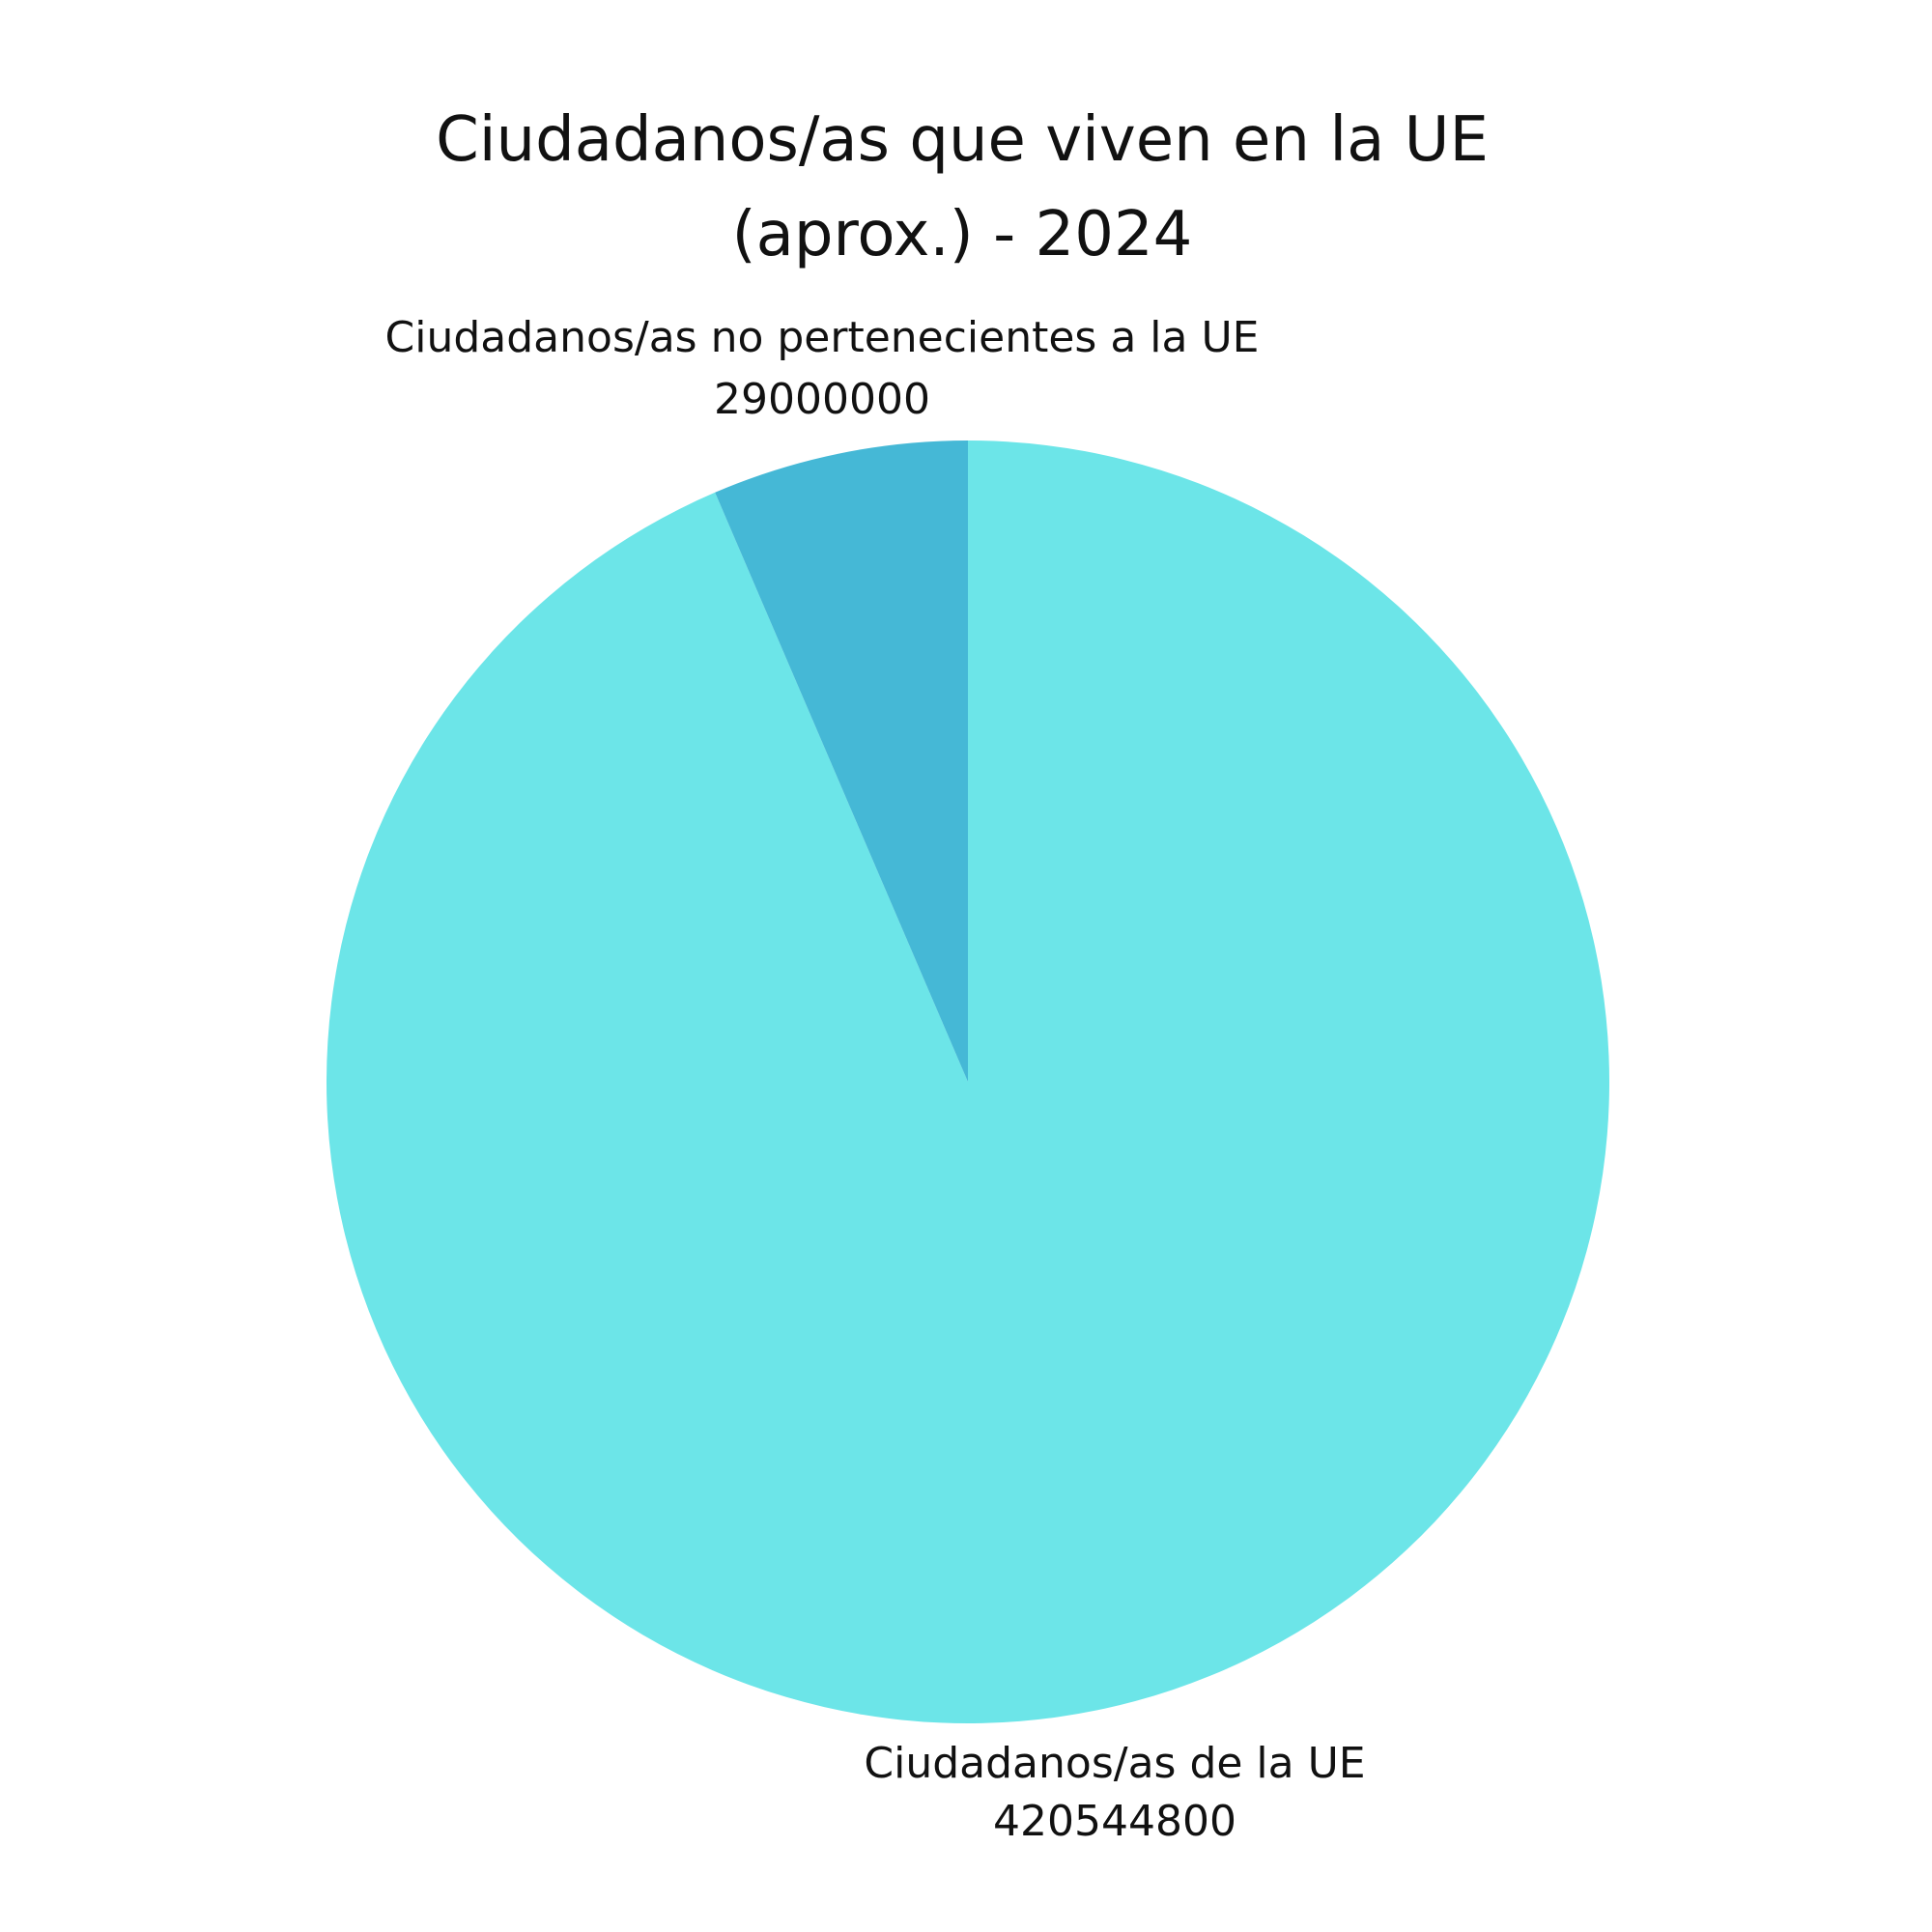  I want to click on slice-label: Ciudadanos/as no pertenecientes a la UE, so click(822, 337).